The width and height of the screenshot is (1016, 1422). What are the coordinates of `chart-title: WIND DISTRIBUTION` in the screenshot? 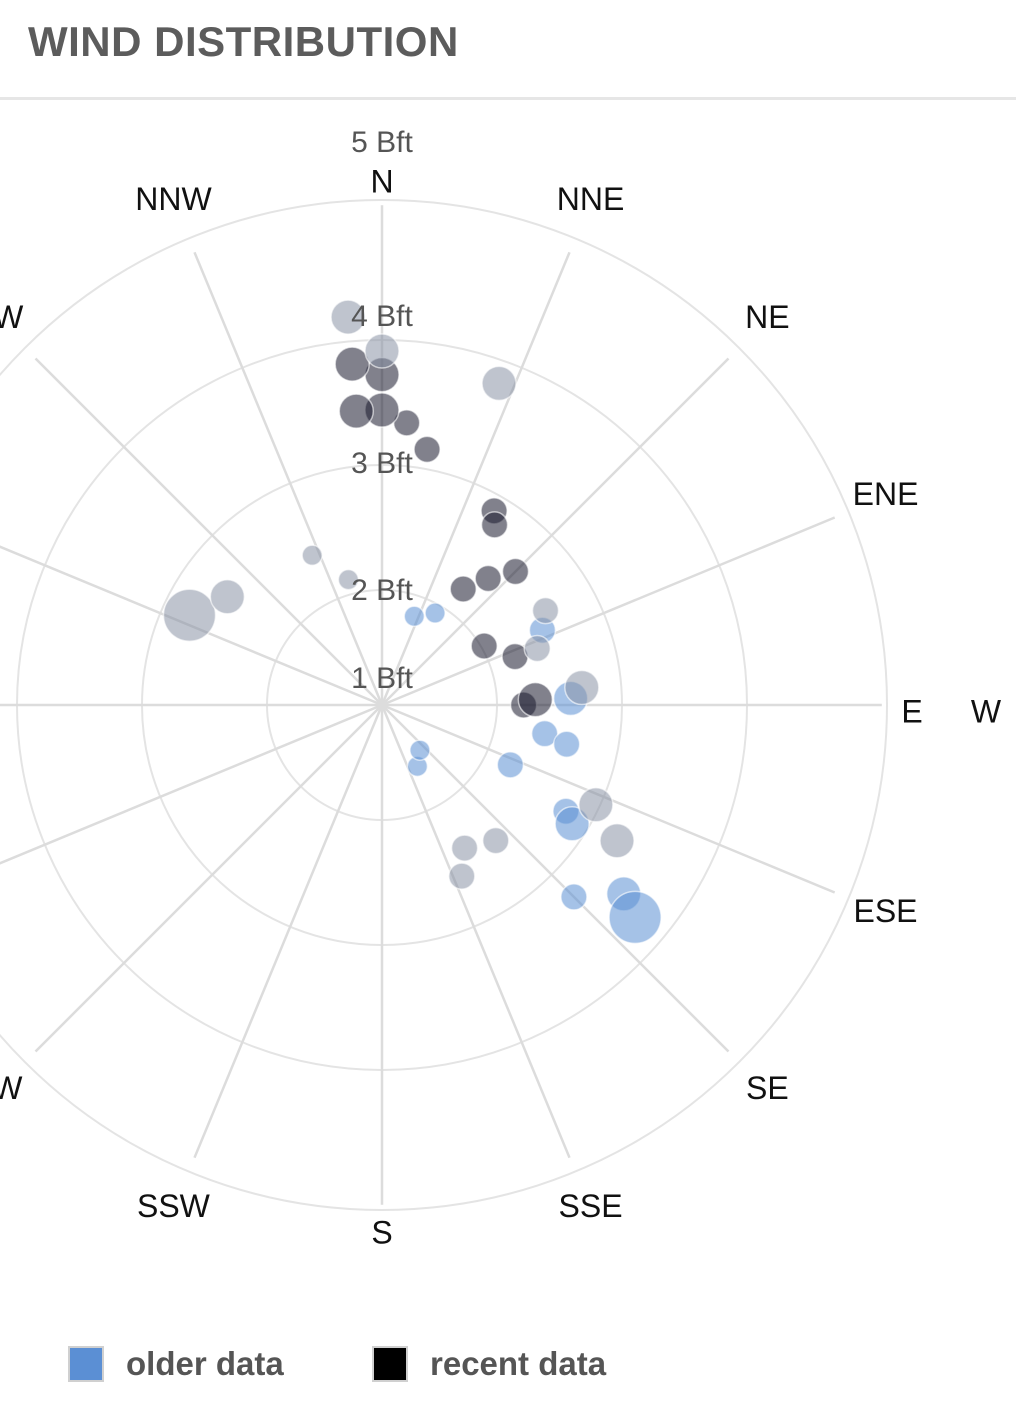 It's located at (243, 41).